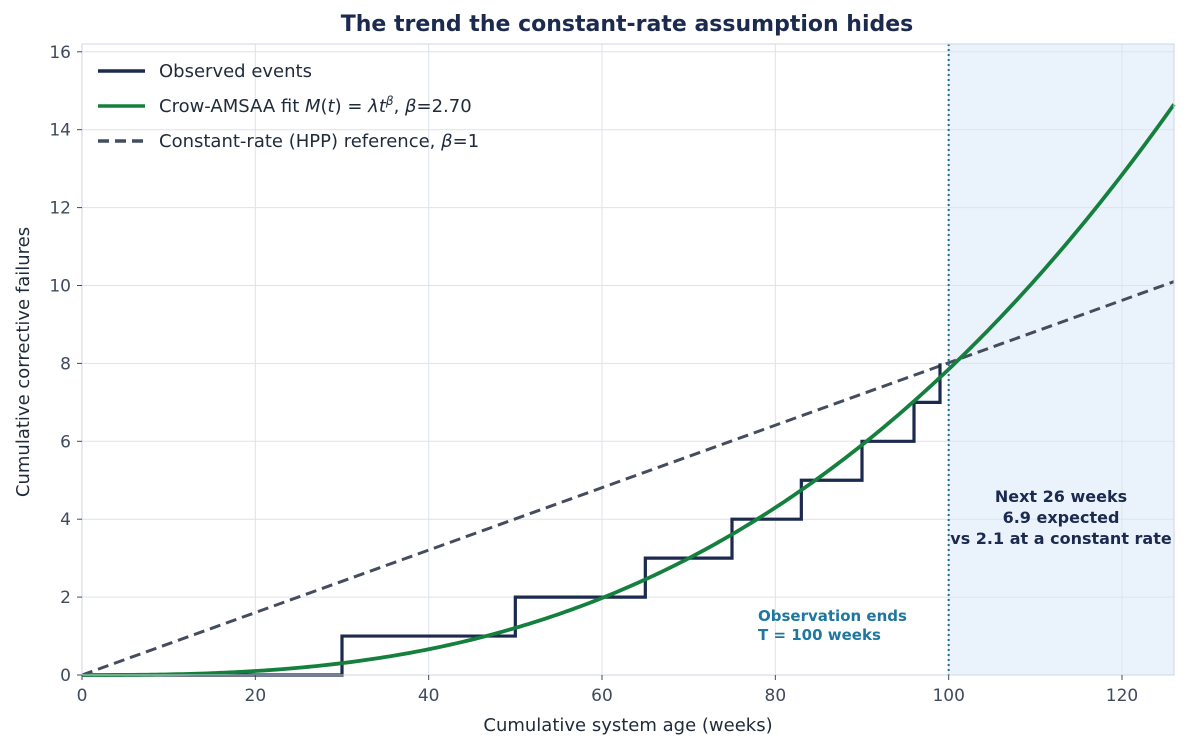 The height and width of the screenshot is (749, 1200). Describe the element at coordinates (256, 696) in the screenshot. I see `x-tick-label: 20` at that location.